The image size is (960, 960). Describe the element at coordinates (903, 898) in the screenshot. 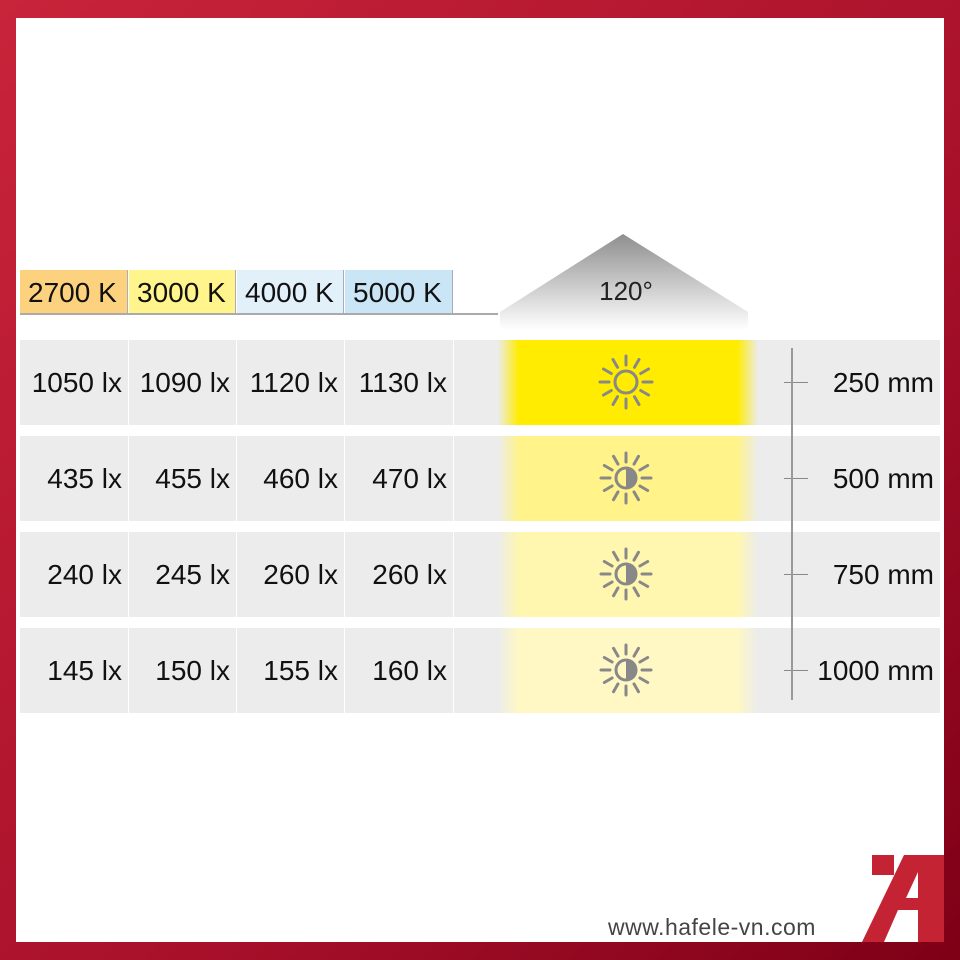

I see `hafele-logo` at that location.